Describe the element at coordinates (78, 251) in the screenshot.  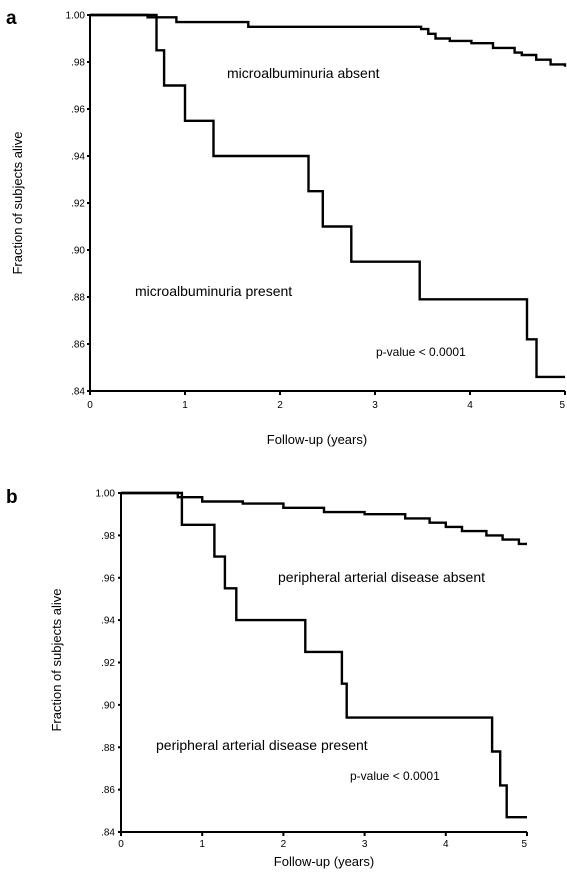
I see `panel-a-y-tick-label: .90` at that location.